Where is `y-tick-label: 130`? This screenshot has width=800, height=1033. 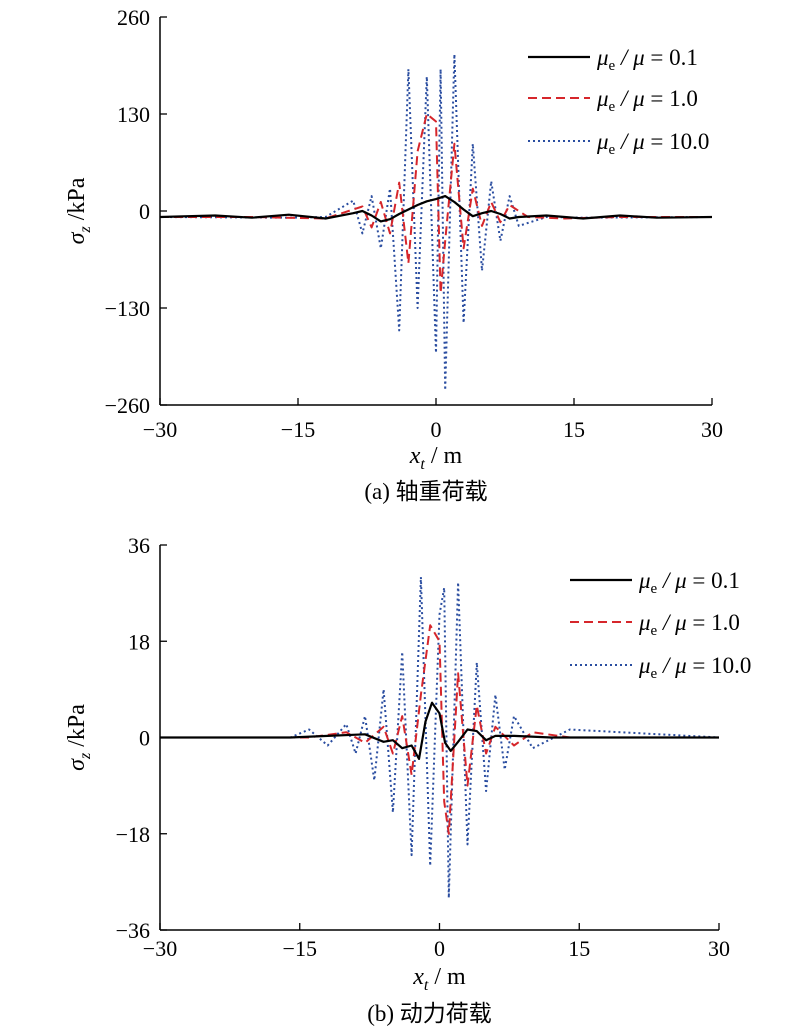
y-tick-label: 130 is located at coordinates (133, 114).